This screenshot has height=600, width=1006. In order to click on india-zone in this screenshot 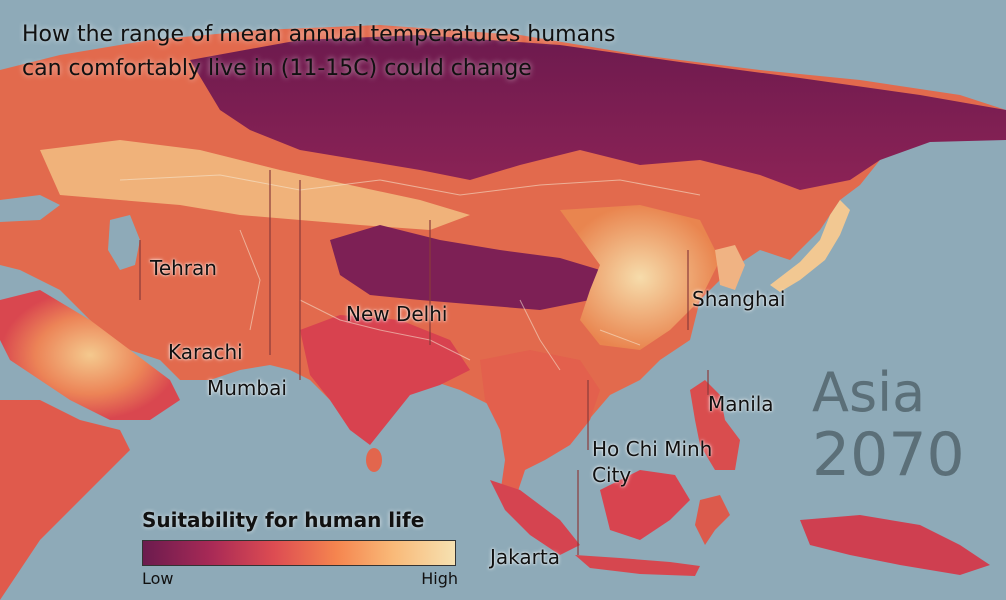, I will do `click(385, 380)`.